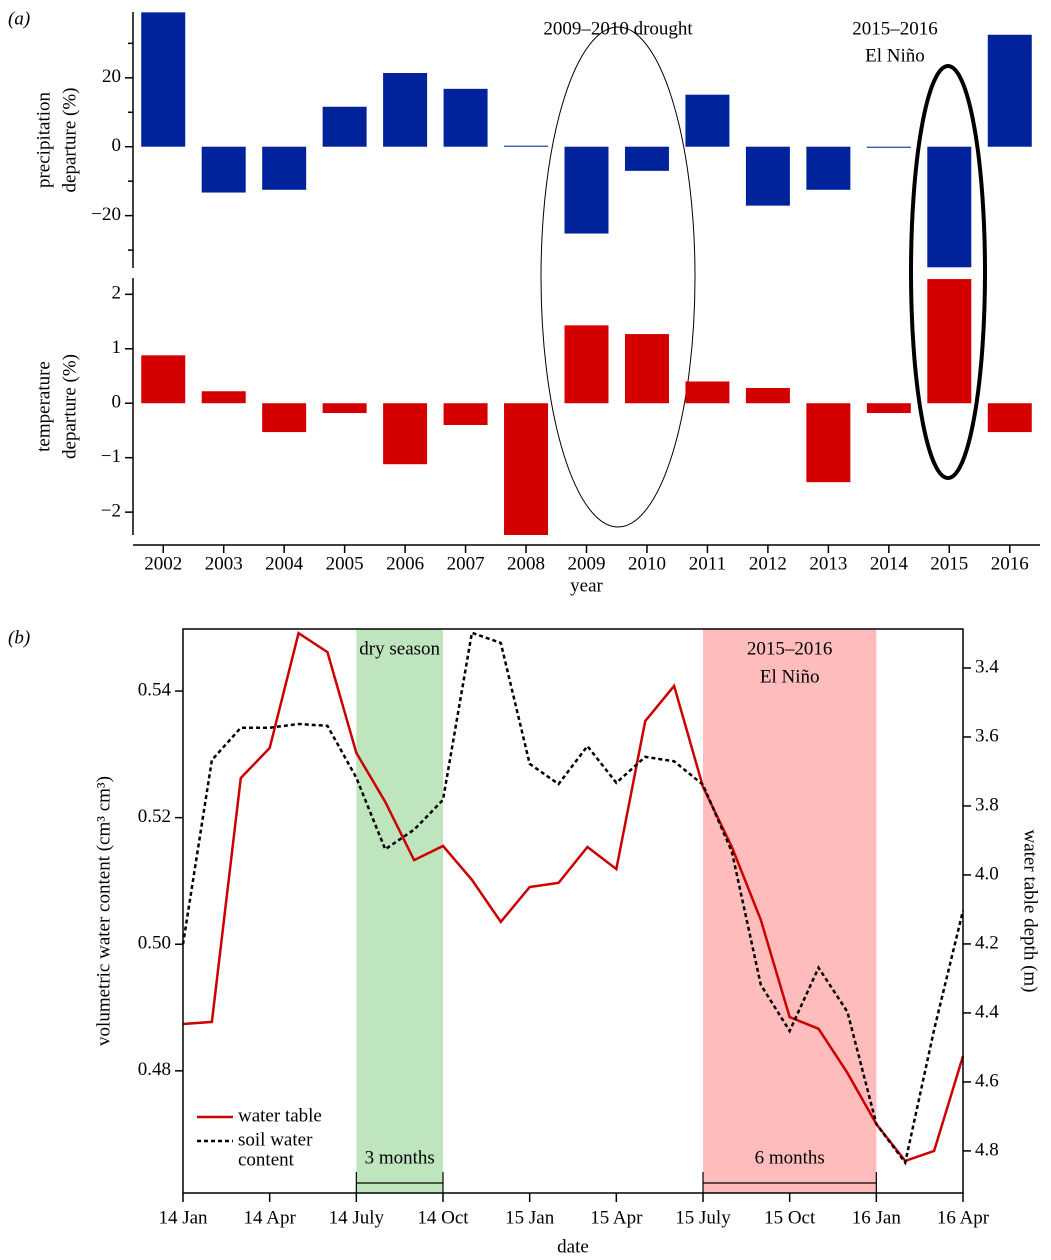 Image resolution: width=1051 pixels, height=1260 pixels. I want to click on y-axis-label: volumetric water content (cm³ cm³), so click(103, 911).